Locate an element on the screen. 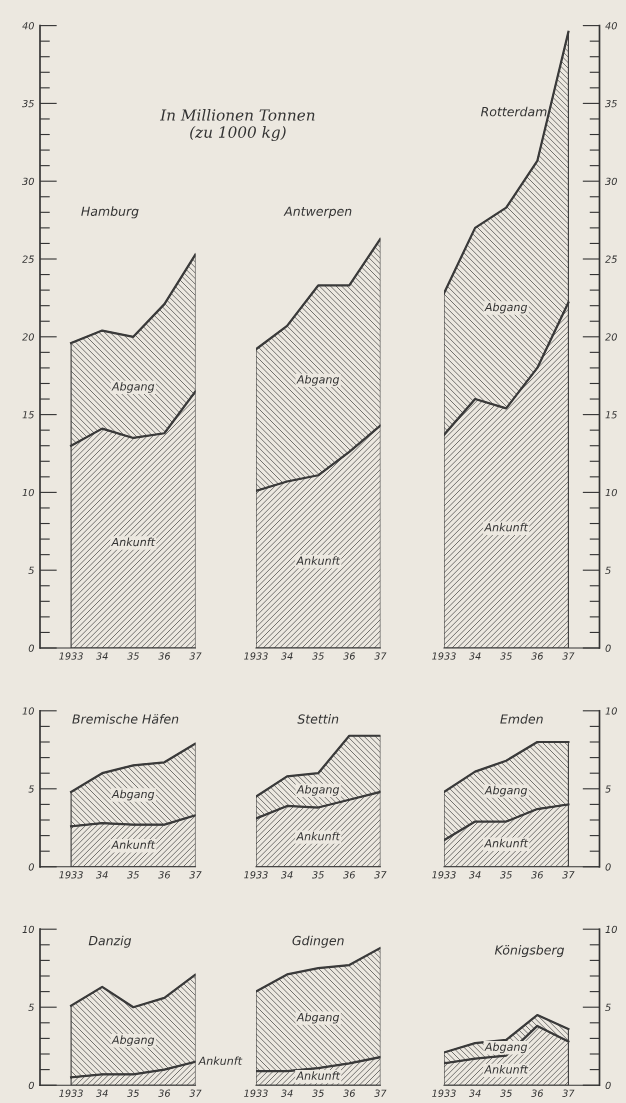  y-tick-label: 20 is located at coordinates (28, 337).